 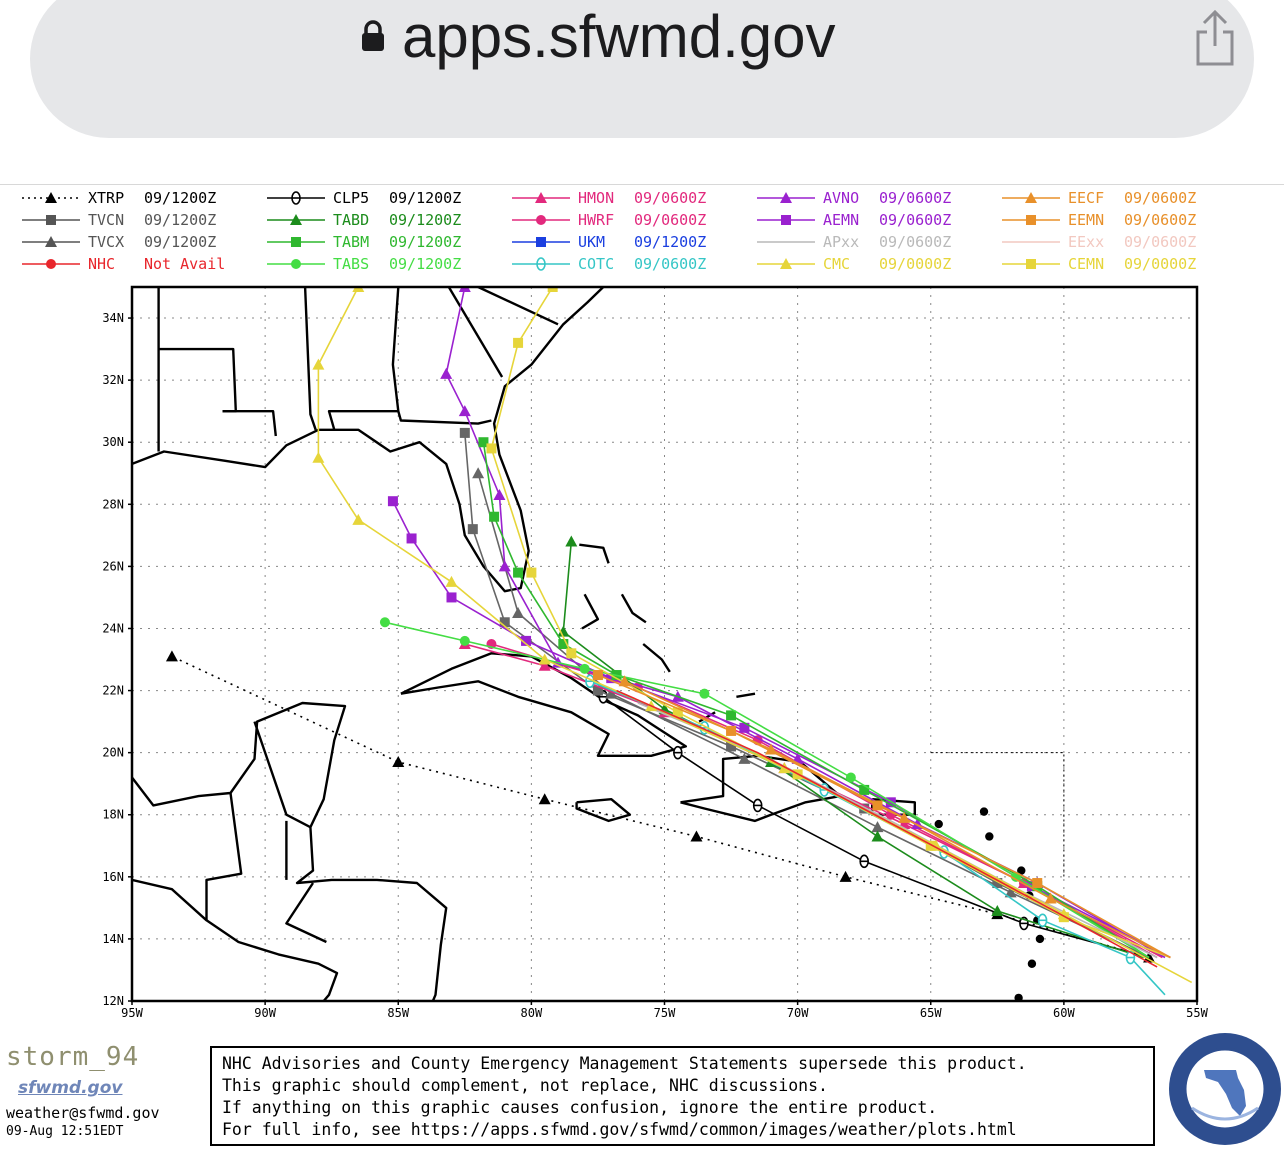 I want to click on lat-label: 18N, so click(x=113, y=815).